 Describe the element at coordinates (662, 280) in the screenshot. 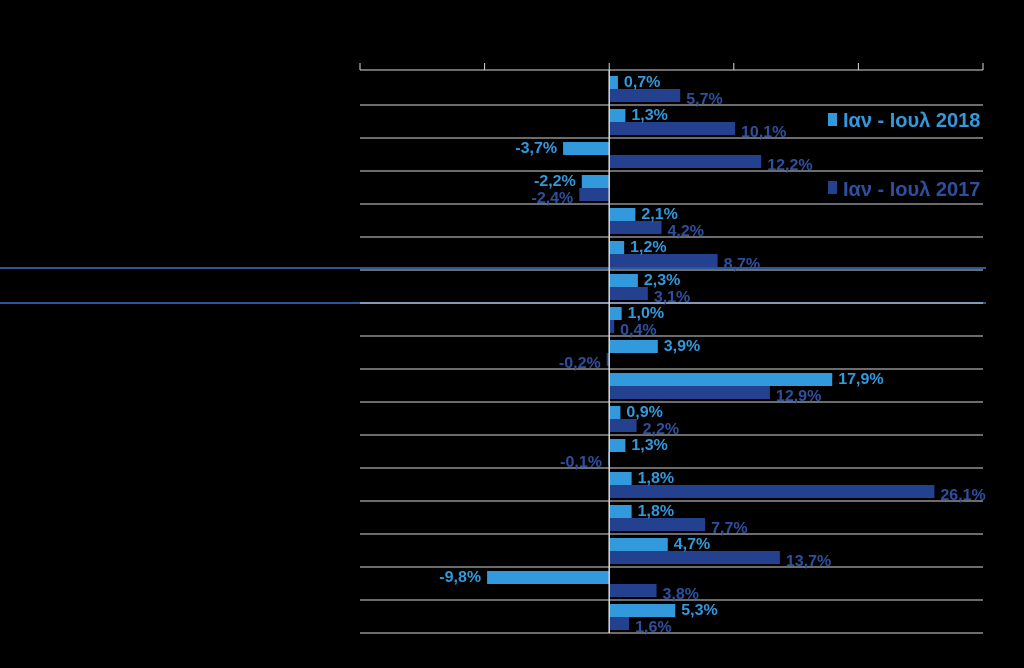

I see `data-label-2018: 2,3%` at that location.